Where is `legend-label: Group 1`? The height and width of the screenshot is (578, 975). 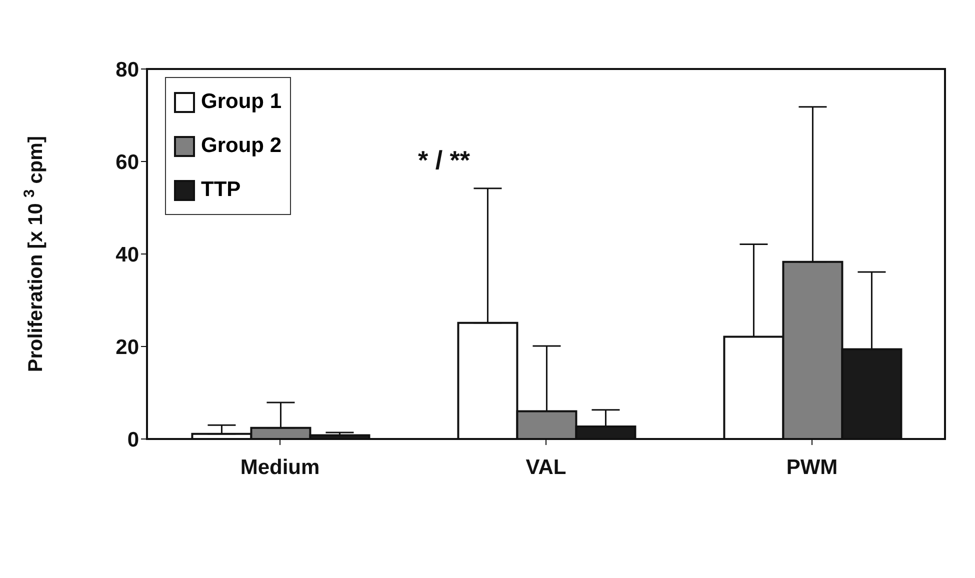 legend-label: Group 1 is located at coordinates (241, 102).